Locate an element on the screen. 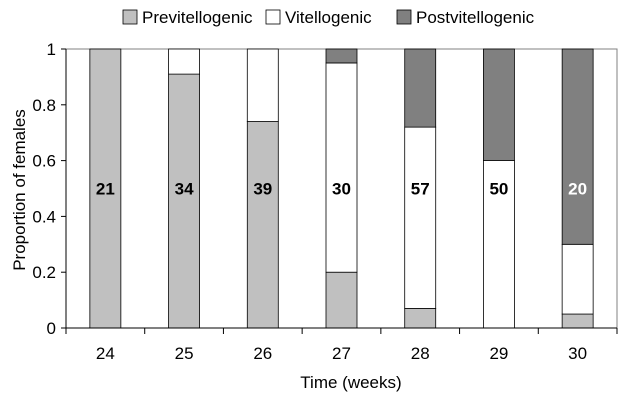 Image resolution: width=619 pixels, height=396 pixels. y-tick-label: 1 is located at coordinates (51, 49).